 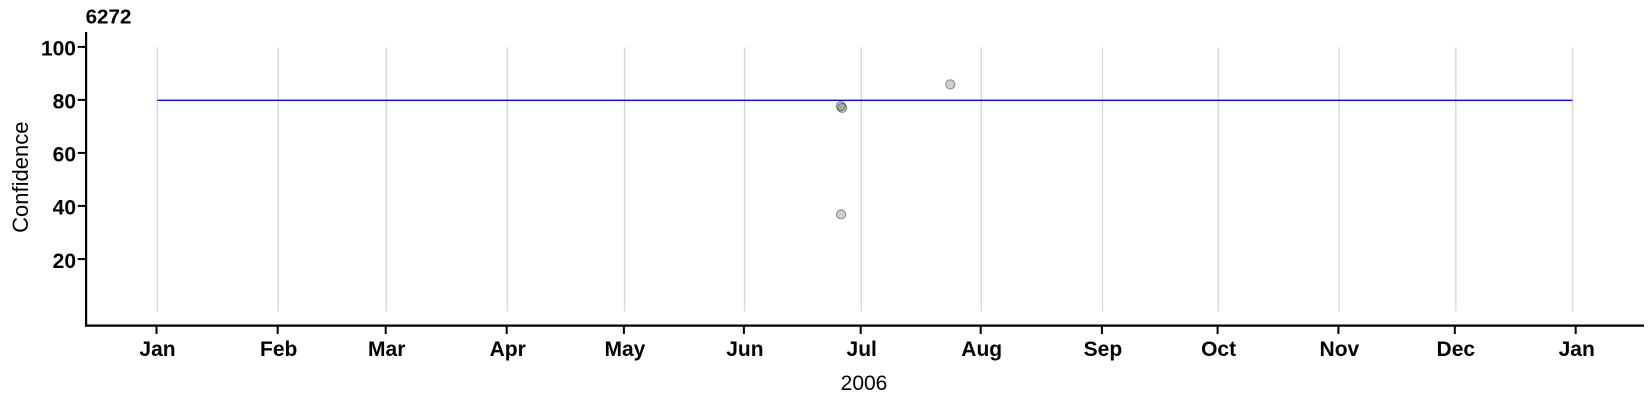 I want to click on svg-text: Nov, so click(x=1340, y=349).